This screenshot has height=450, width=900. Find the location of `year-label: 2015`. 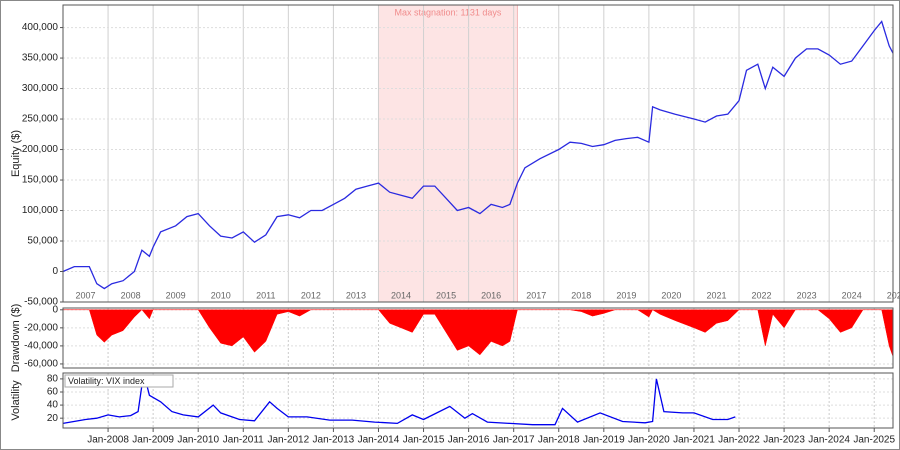

year-label: 2015 is located at coordinates (446, 295).